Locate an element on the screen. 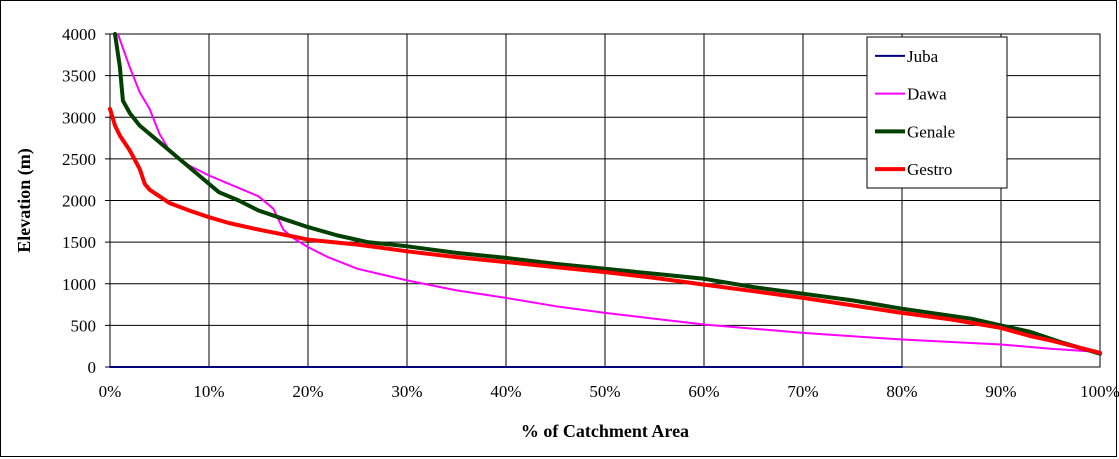  legend: Juba Dawa Genale Gestro is located at coordinates (937, 112).